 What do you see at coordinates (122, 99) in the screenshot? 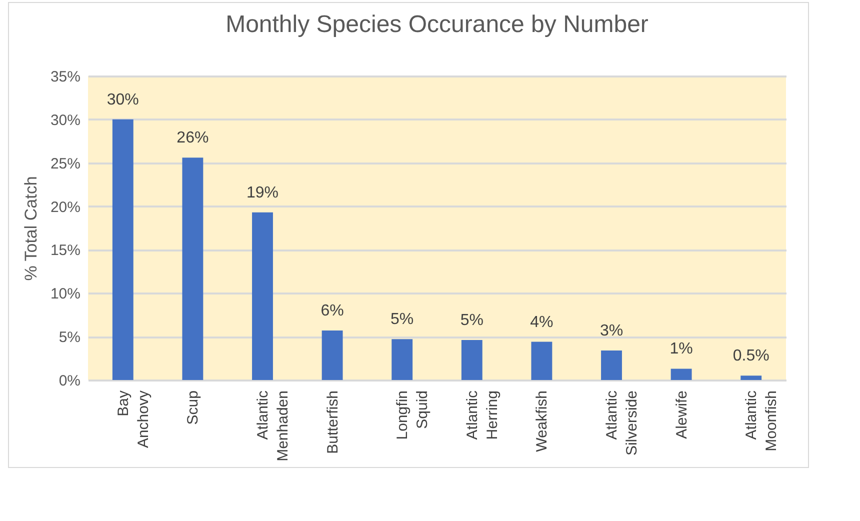
I see `data-label: 30%` at bounding box center [122, 99].